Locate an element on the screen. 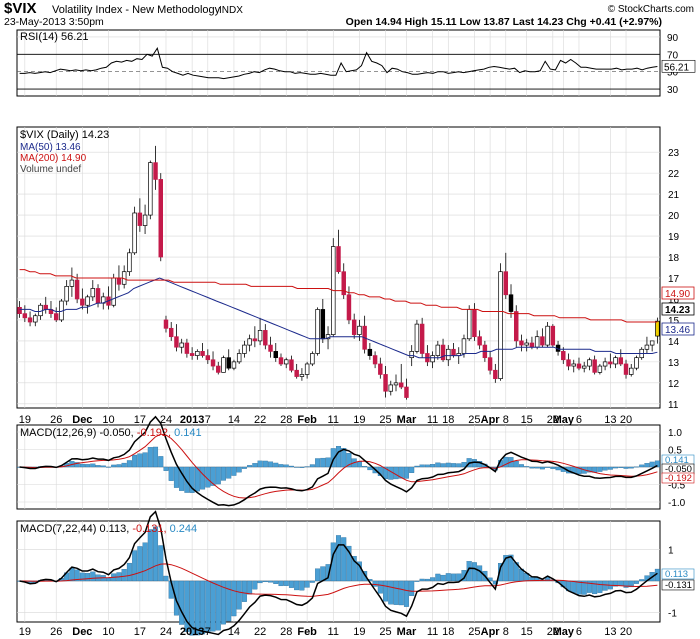  x-tick-label-bottom: 11 is located at coordinates (333, 632).